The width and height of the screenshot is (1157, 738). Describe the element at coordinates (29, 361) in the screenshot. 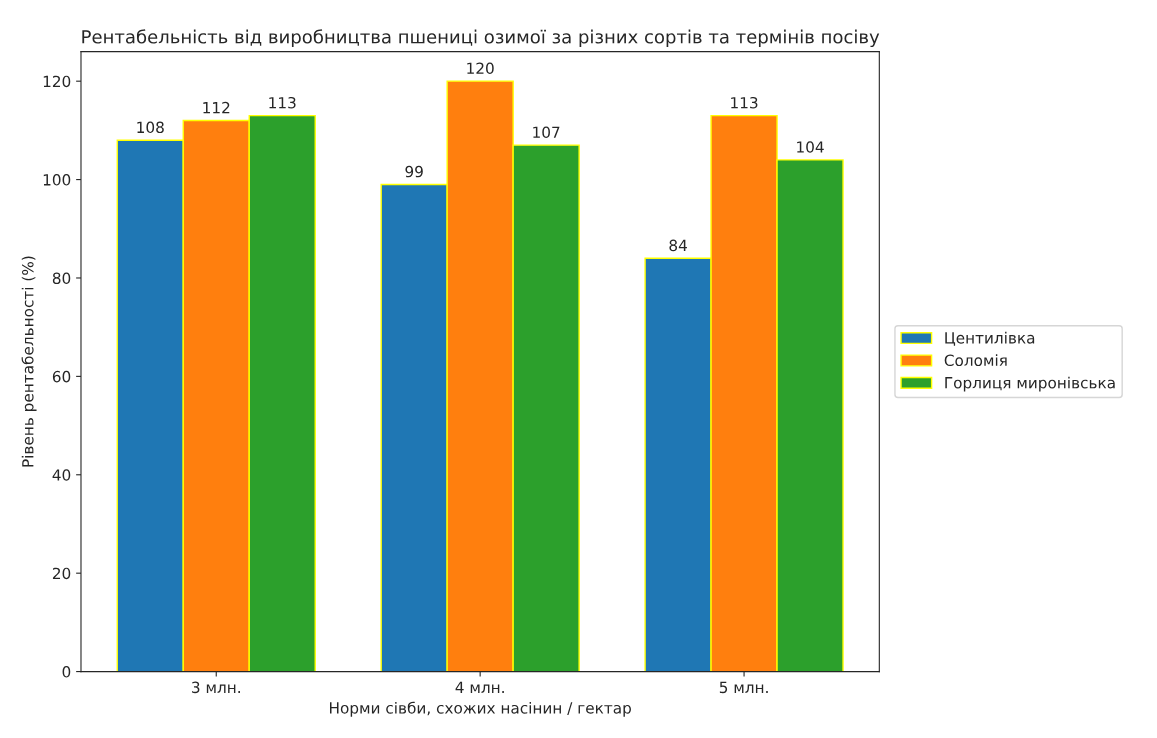

I see `y-axis-title: Рівень рентабельності (%)` at that location.